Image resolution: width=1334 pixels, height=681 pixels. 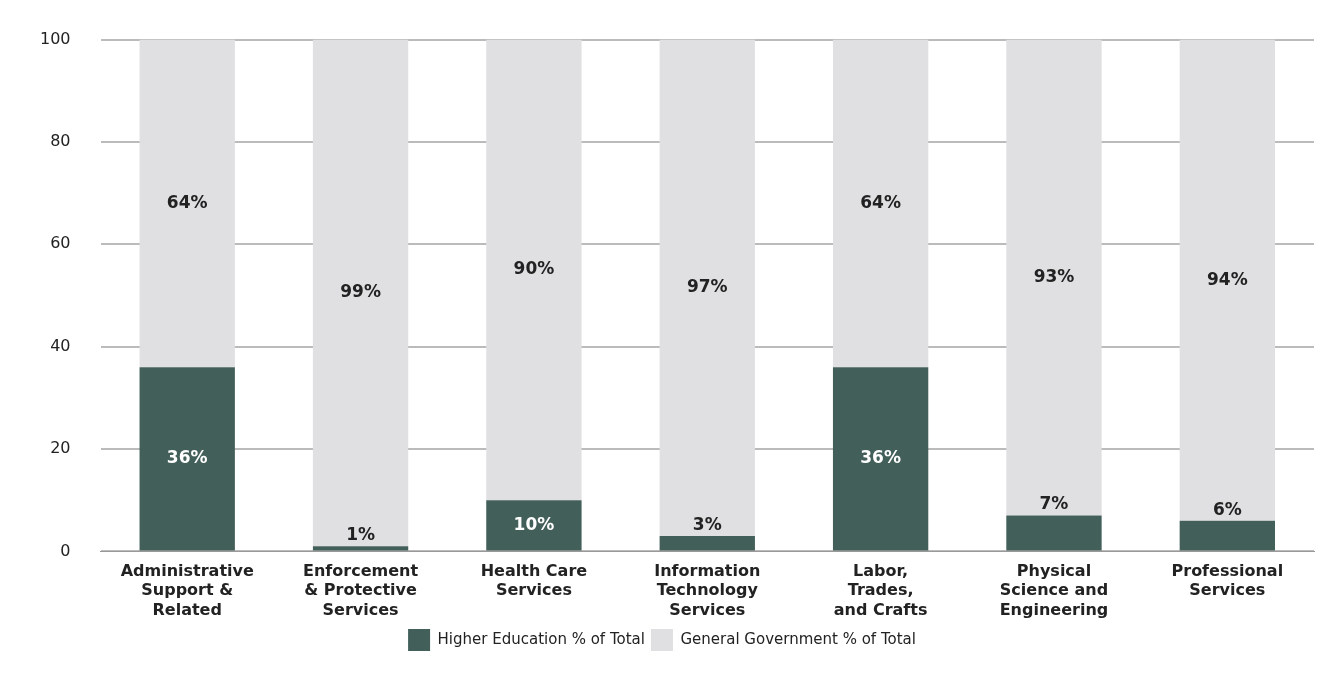 What do you see at coordinates (1227, 580) in the screenshot?
I see `x-tick-label: Professional Services` at bounding box center [1227, 580].